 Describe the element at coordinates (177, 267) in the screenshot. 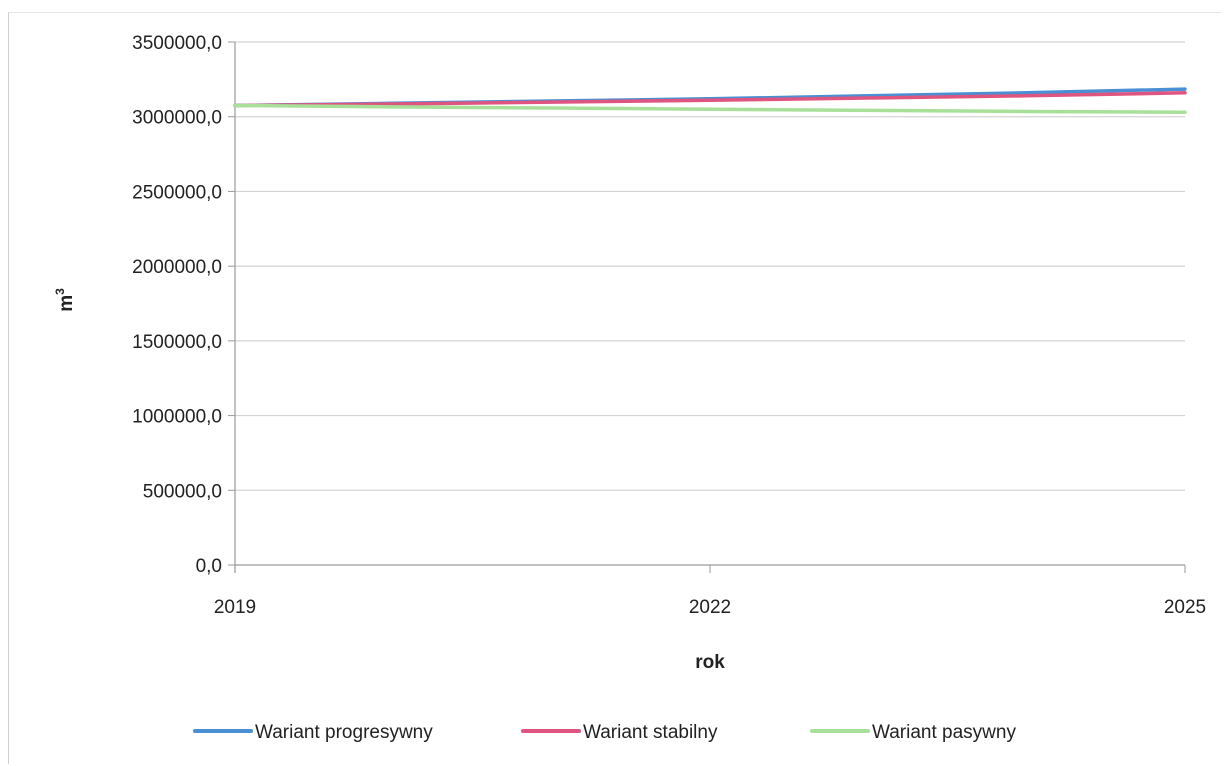

I see `y-tick-label: 2000000,0` at that location.